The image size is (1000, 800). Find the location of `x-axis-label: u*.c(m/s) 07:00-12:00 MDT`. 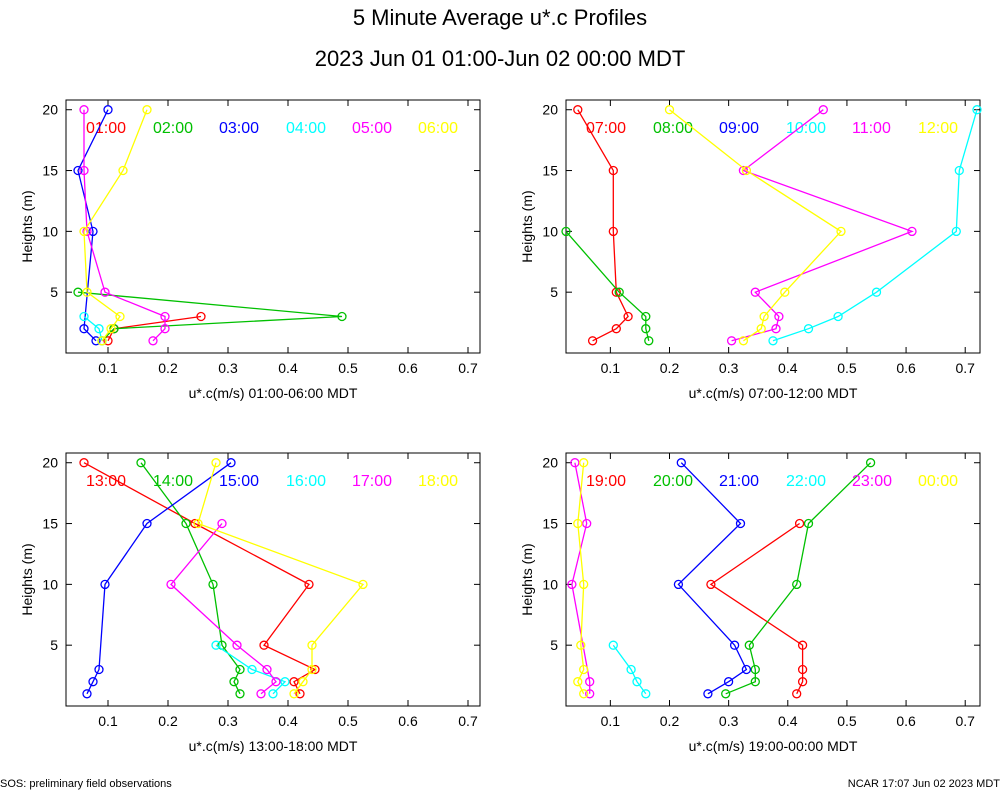

x-axis-label: u*.c(m/s) 07:00-12:00 MDT is located at coordinates (773, 393).